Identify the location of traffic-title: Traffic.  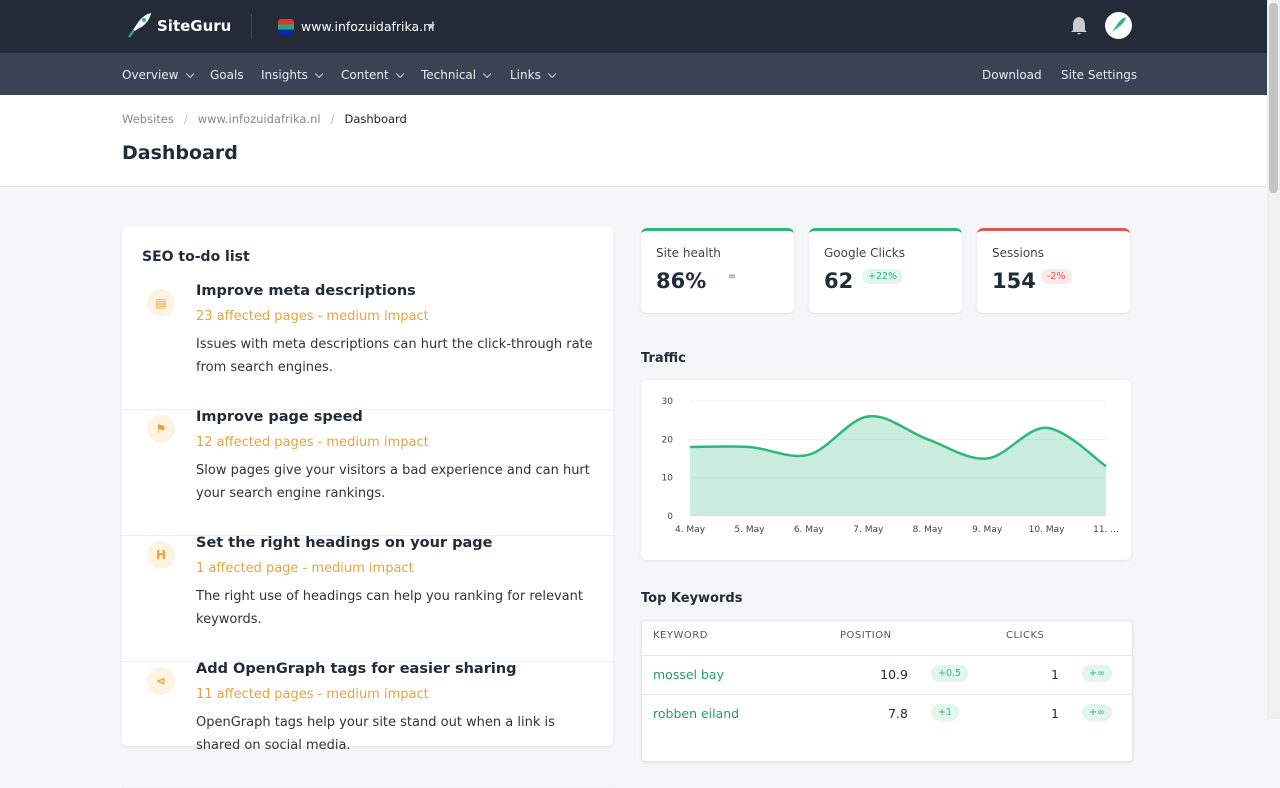
(663, 358).